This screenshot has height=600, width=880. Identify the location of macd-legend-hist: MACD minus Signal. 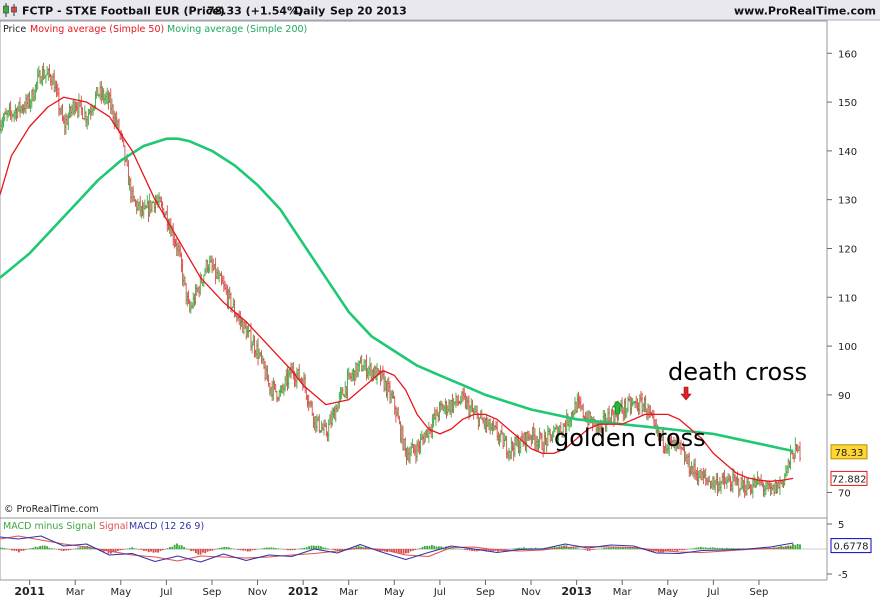
(49, 526).